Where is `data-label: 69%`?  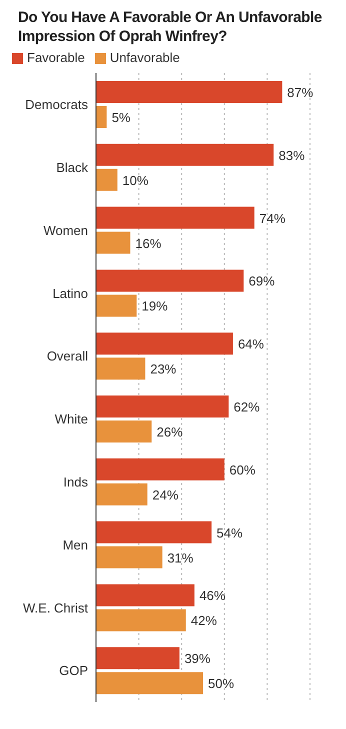
data-label: 69% is located at coordinates (262, 281).